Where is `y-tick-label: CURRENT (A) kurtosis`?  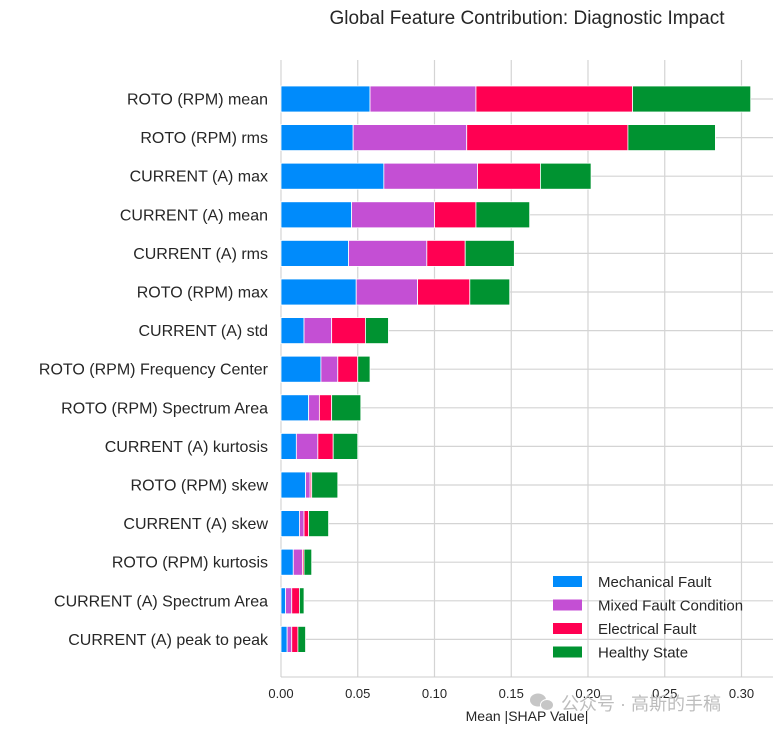
y-tick-label: CURRENT (A) kurtosis is located at coordinates (186, 447).